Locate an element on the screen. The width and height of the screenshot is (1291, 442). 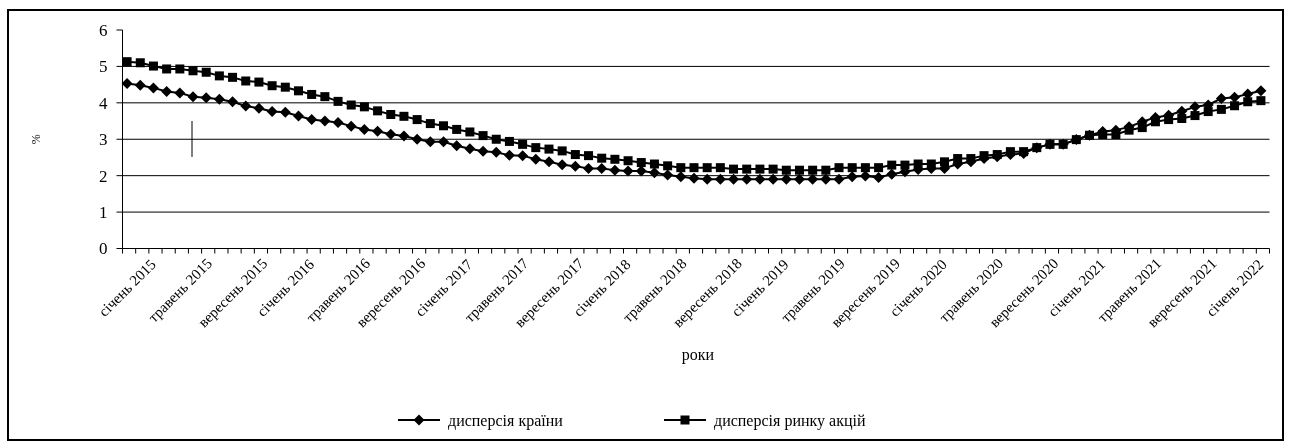
y-tick-label: 4 is located at coordinates (103, 103).